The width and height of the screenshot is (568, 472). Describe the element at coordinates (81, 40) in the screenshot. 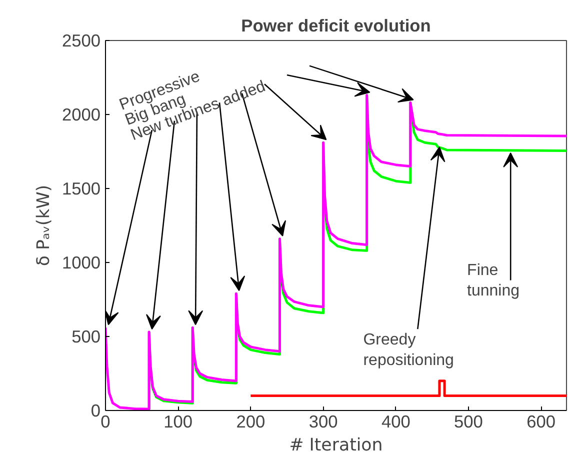

I see `y-tick-label: 2500` at that location.